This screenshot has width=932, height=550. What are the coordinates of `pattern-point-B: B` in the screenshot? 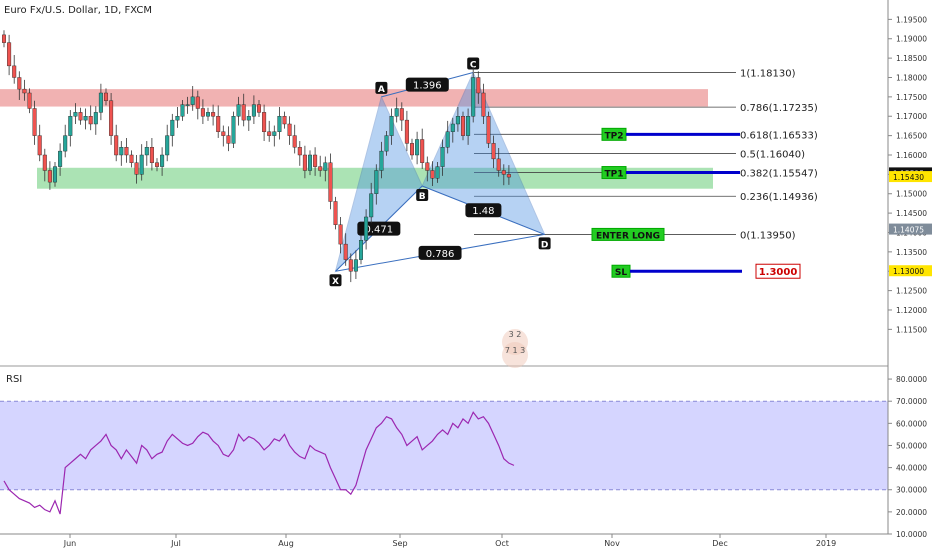 It's located at (422, 197).